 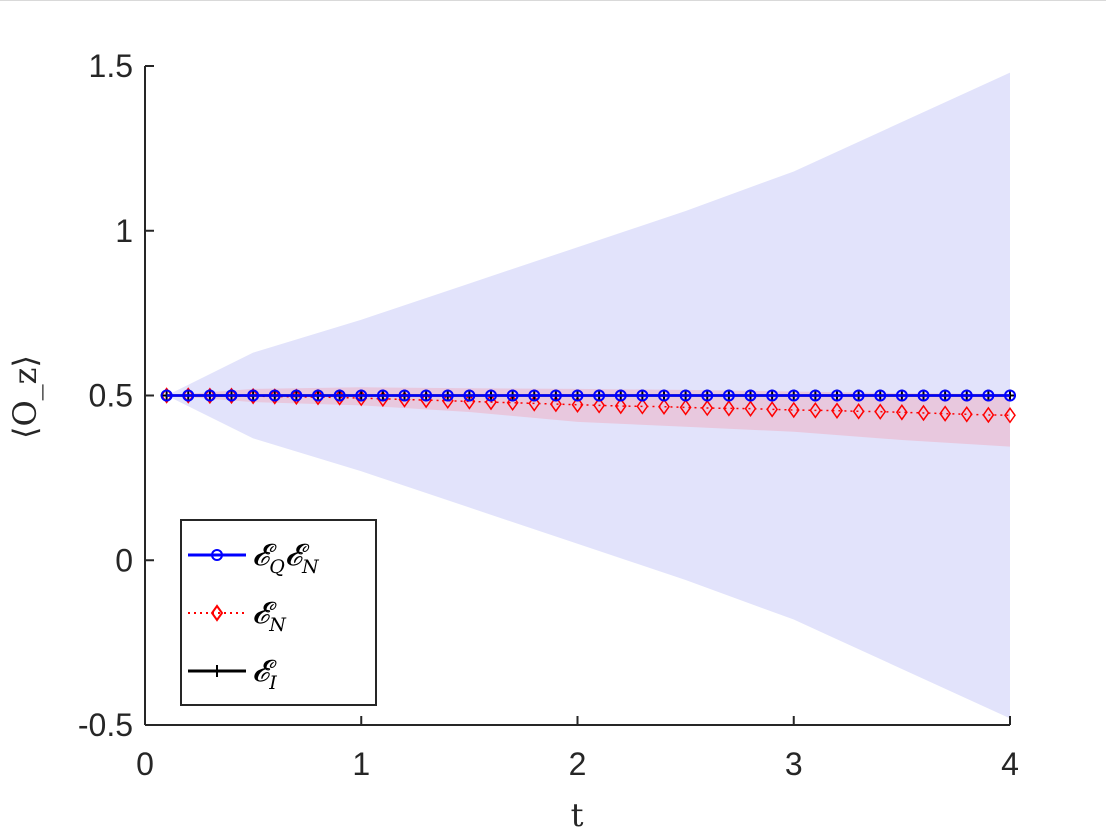 I want to click on series-layer, so click(x=588, y=405).